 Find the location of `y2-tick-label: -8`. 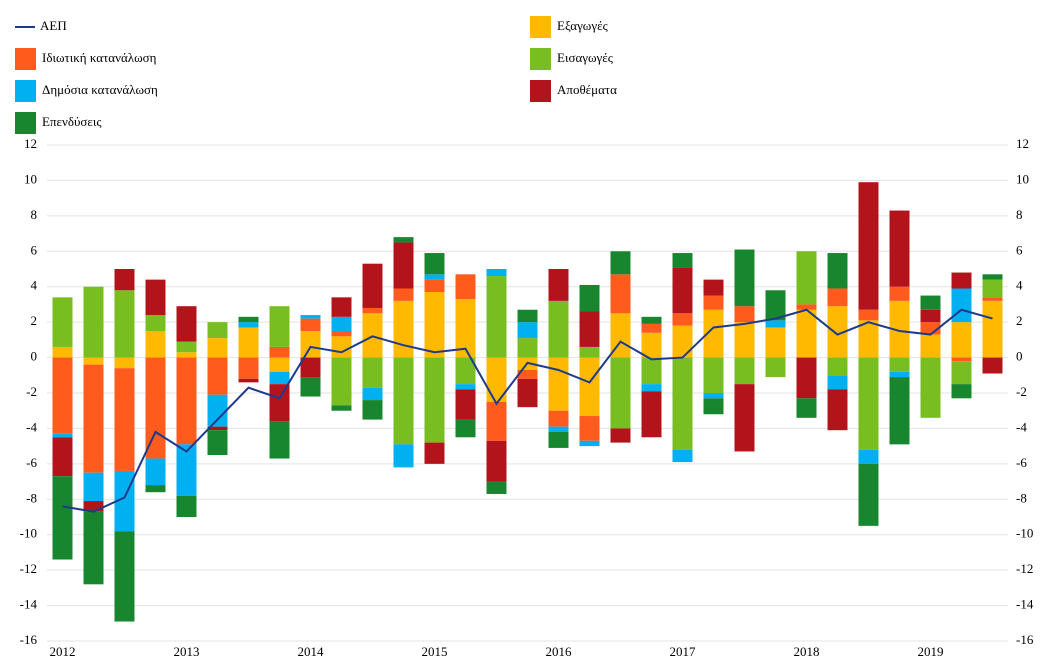

y2-tick-label: -8 is located at coordinates (1021, 497).